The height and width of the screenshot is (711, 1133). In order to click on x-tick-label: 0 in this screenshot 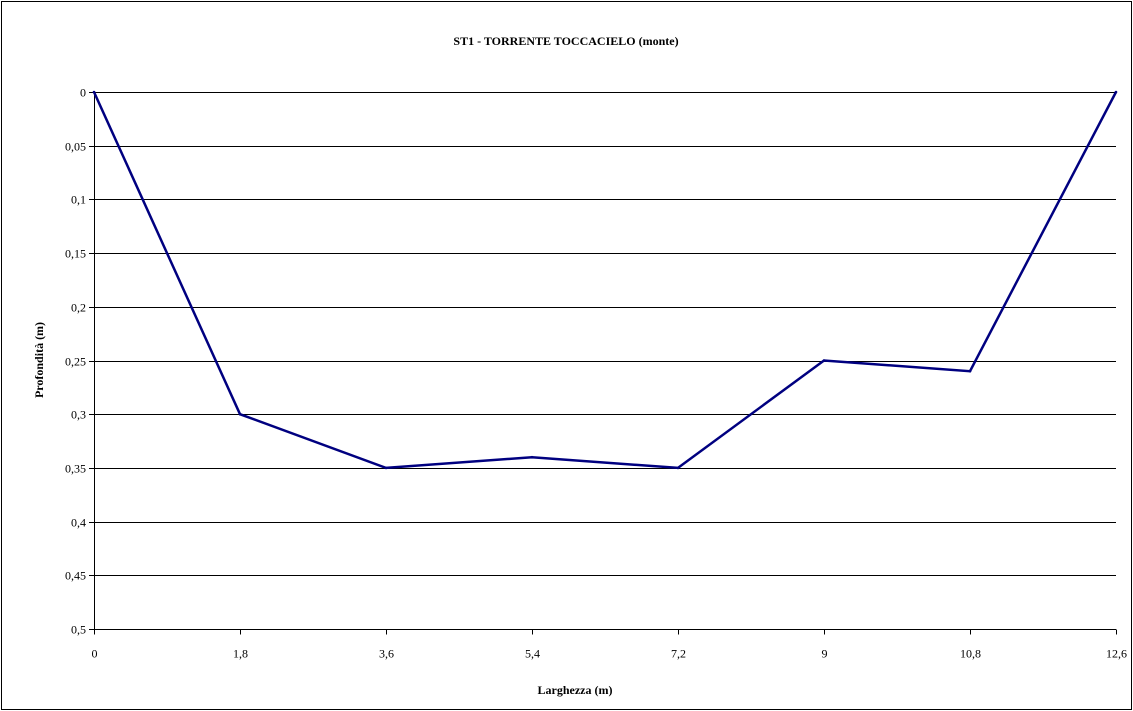, I will do `click(95, 654)`.